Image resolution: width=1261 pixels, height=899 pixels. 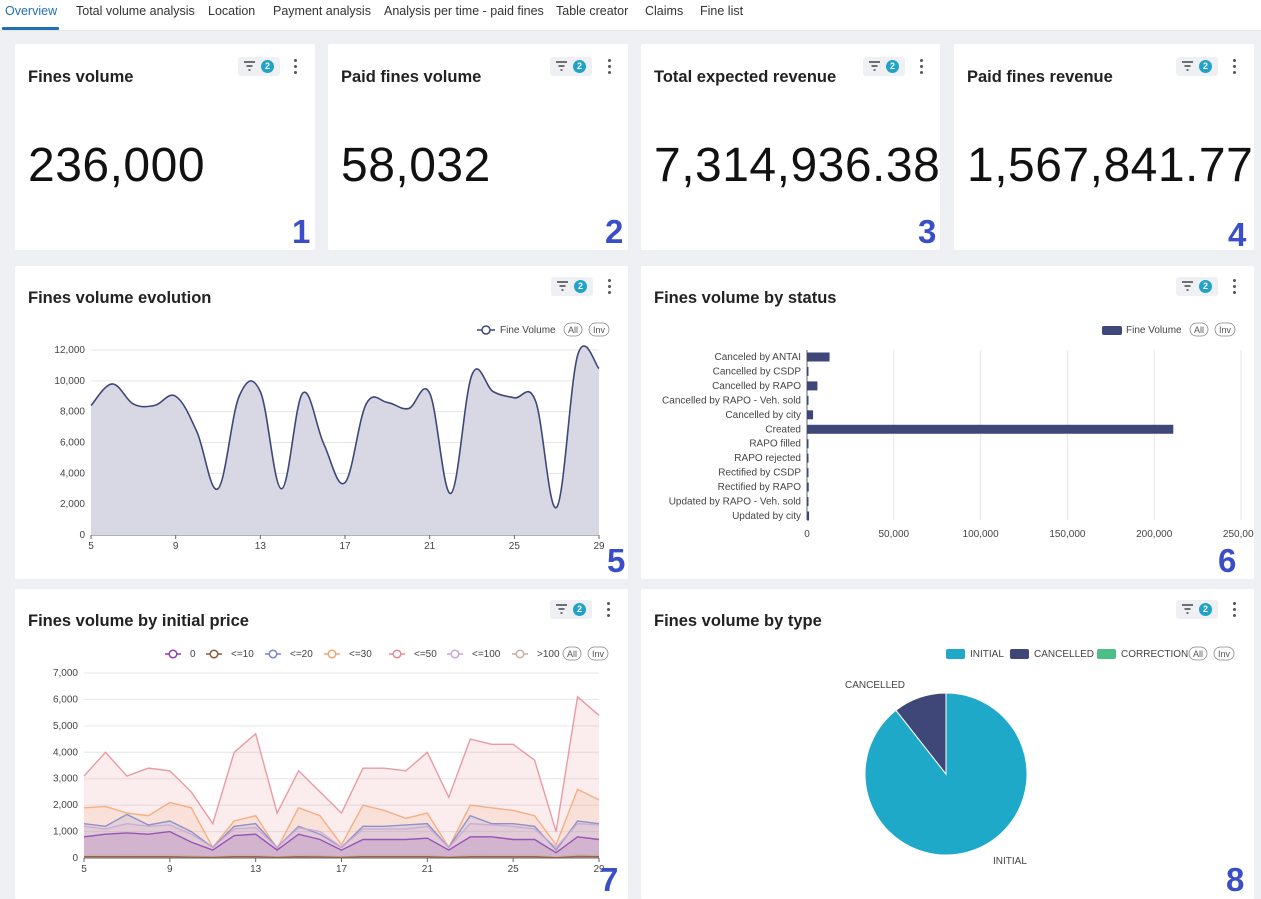 I want to click on legend-label: <=20, so click(x=301, y=654).